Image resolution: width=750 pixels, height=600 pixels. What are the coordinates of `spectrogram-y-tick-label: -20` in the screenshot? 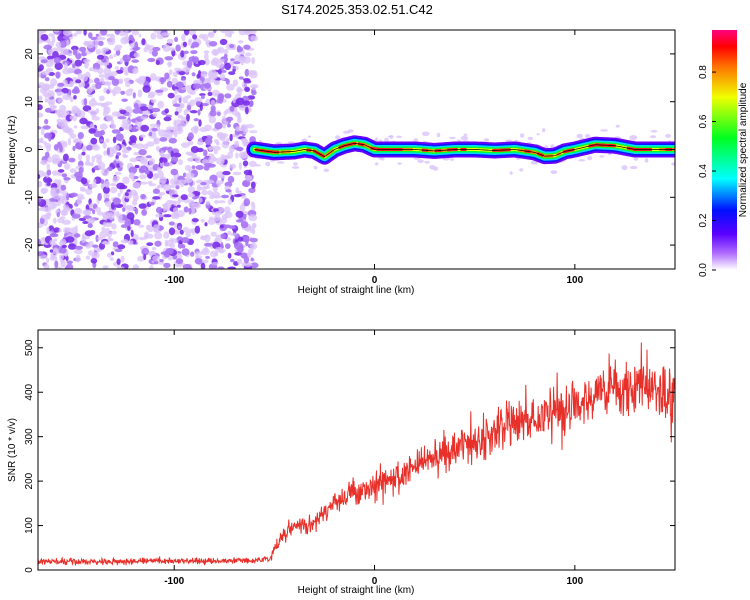 It's located at (29, 244).